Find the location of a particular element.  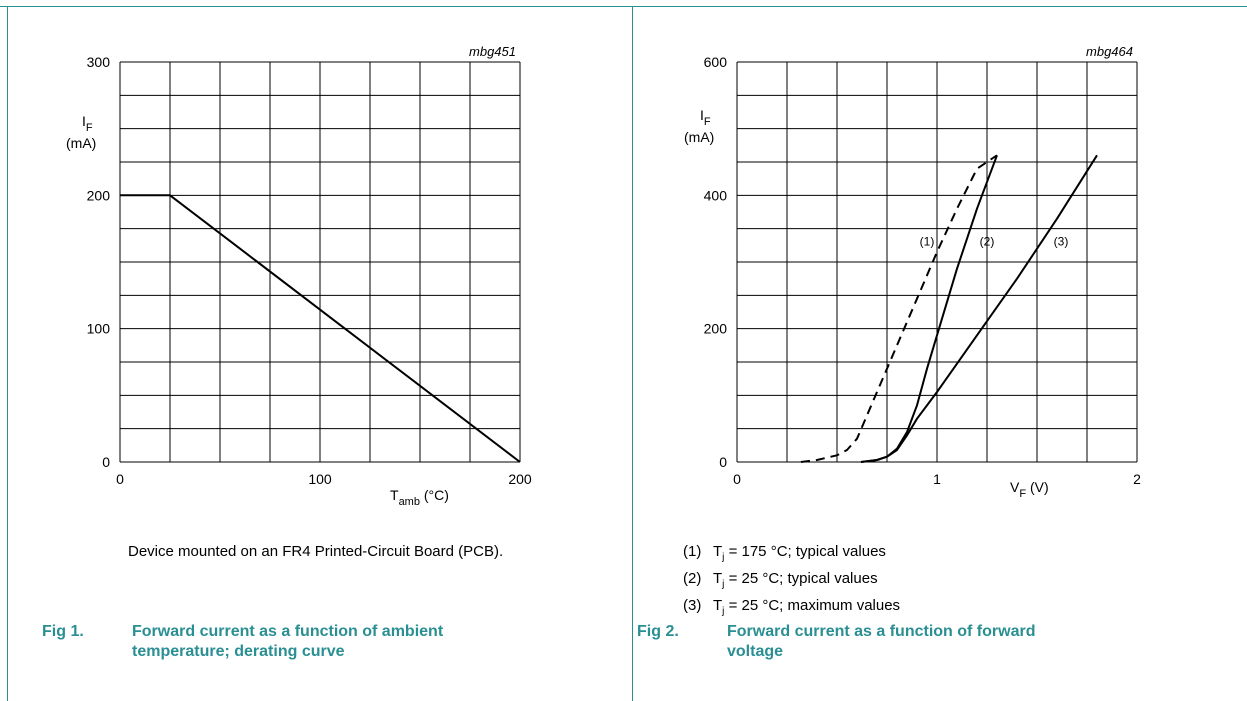

figure-1-title-line-2: temperature; derating curve is located at coordinates (238, 651).